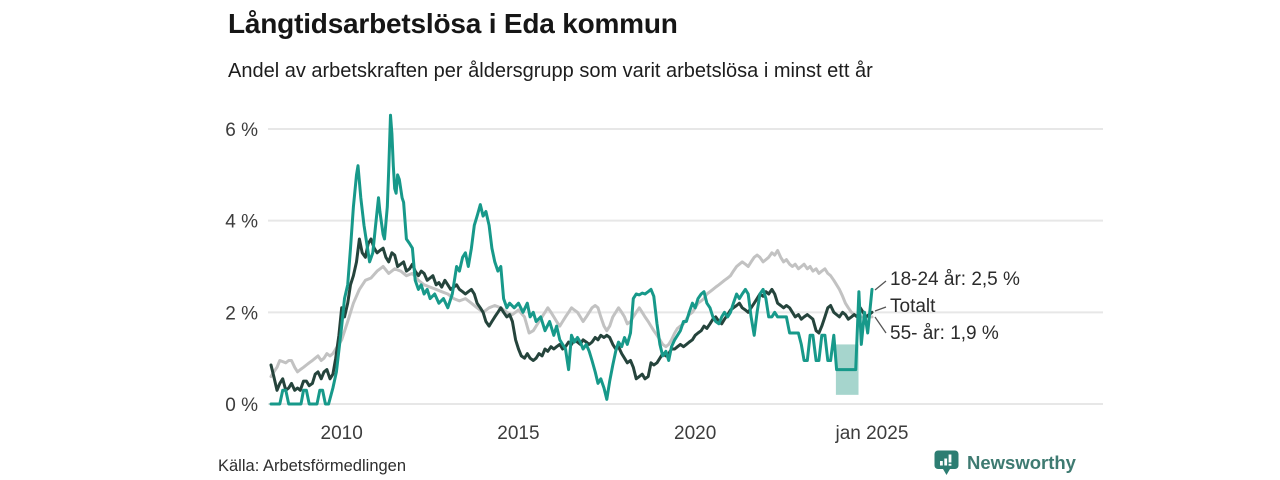 Image resolution: width=1280 pixels, height=480 pixels. What do you see at coordinates (913, 306) in the screenshot?
I see `end-label-totalt: Totalt` at bounding box center [913, 306].